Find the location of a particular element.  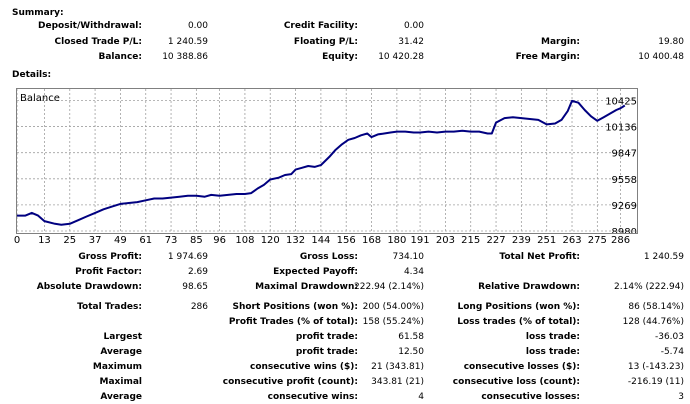

stat-label: Maximal is located at coordinates (120, 382).